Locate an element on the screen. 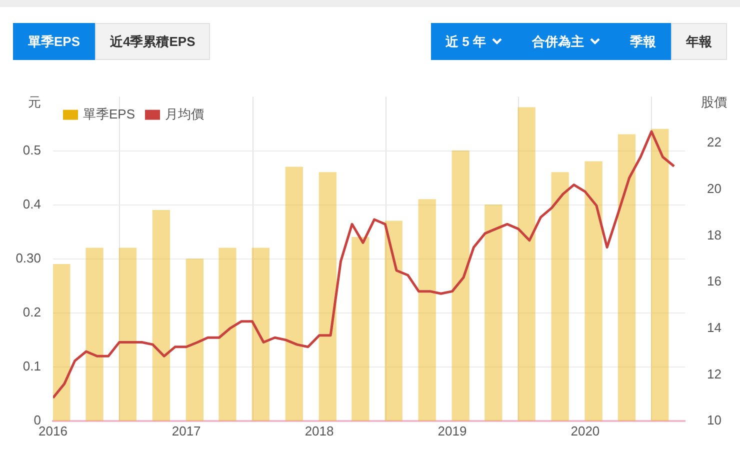  text: 近 5 年 is located at coordinates (466, 42).